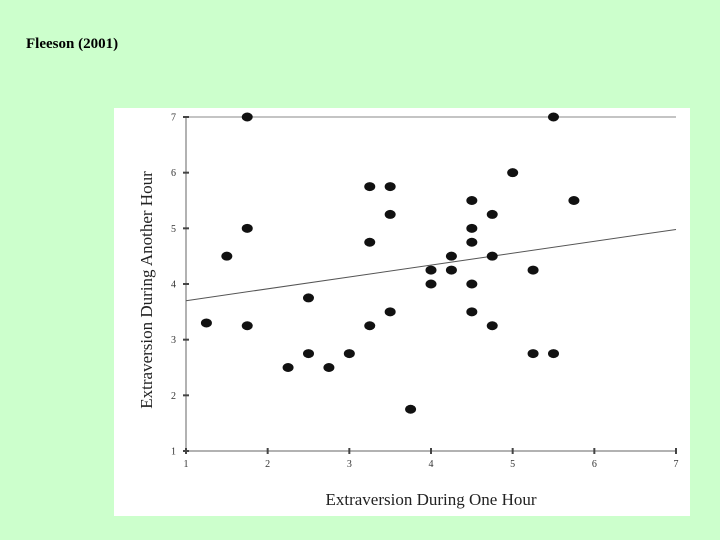 The image size is (720, 540). I want to click on x-tick-label: 4, so click(431, 464).